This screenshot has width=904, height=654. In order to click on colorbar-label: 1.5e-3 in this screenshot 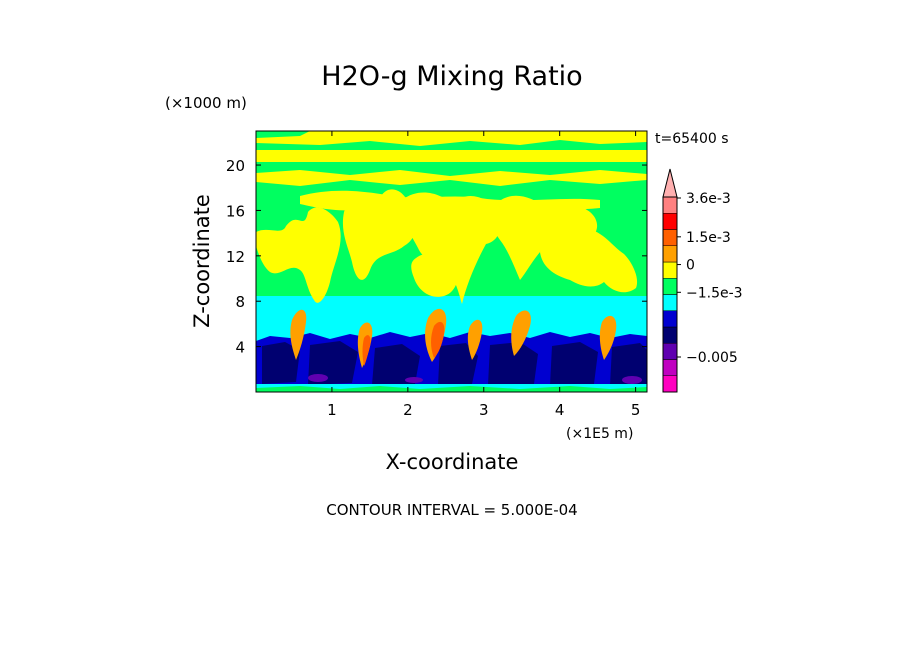, I will do `click(708, 238)`.